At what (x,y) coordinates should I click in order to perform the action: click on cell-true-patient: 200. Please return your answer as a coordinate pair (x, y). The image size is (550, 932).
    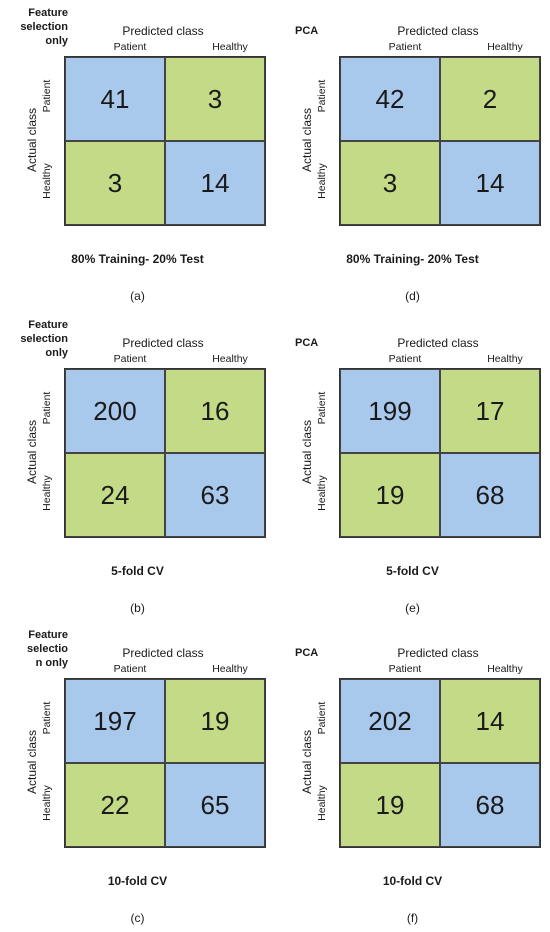
    Looking at the image, I should click on (115, 411).